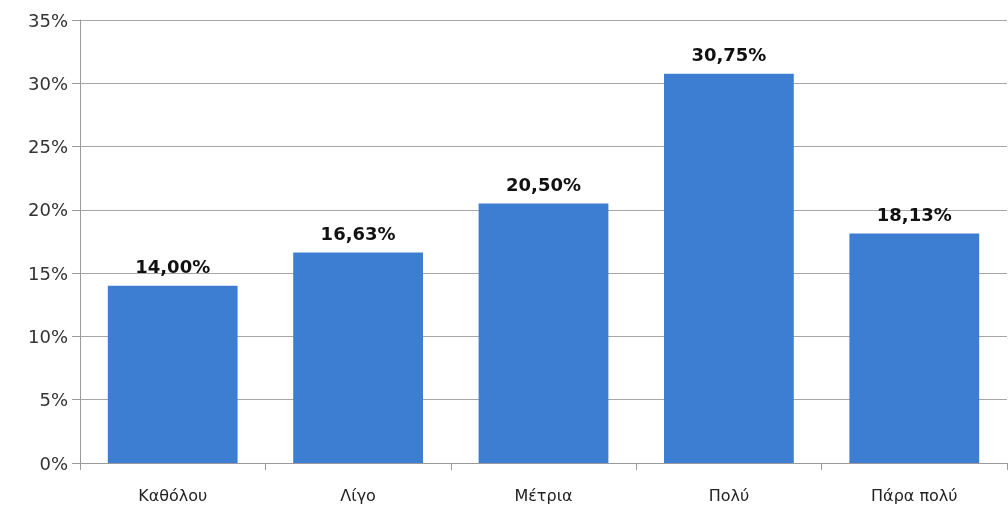 This screenshot has height=516, width=1008. I want to click on y-tick-label: 0%, so click(53, 463).